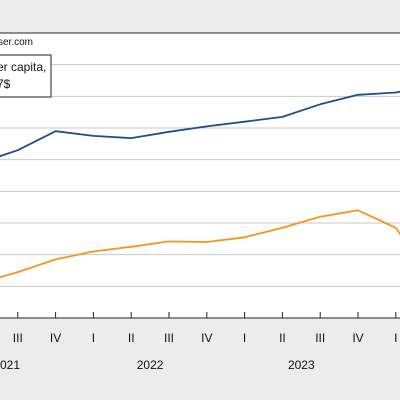 The height and width of the screenshot is (400, 400). I want to click on legend-line-2: 7$, so click(5, 84).